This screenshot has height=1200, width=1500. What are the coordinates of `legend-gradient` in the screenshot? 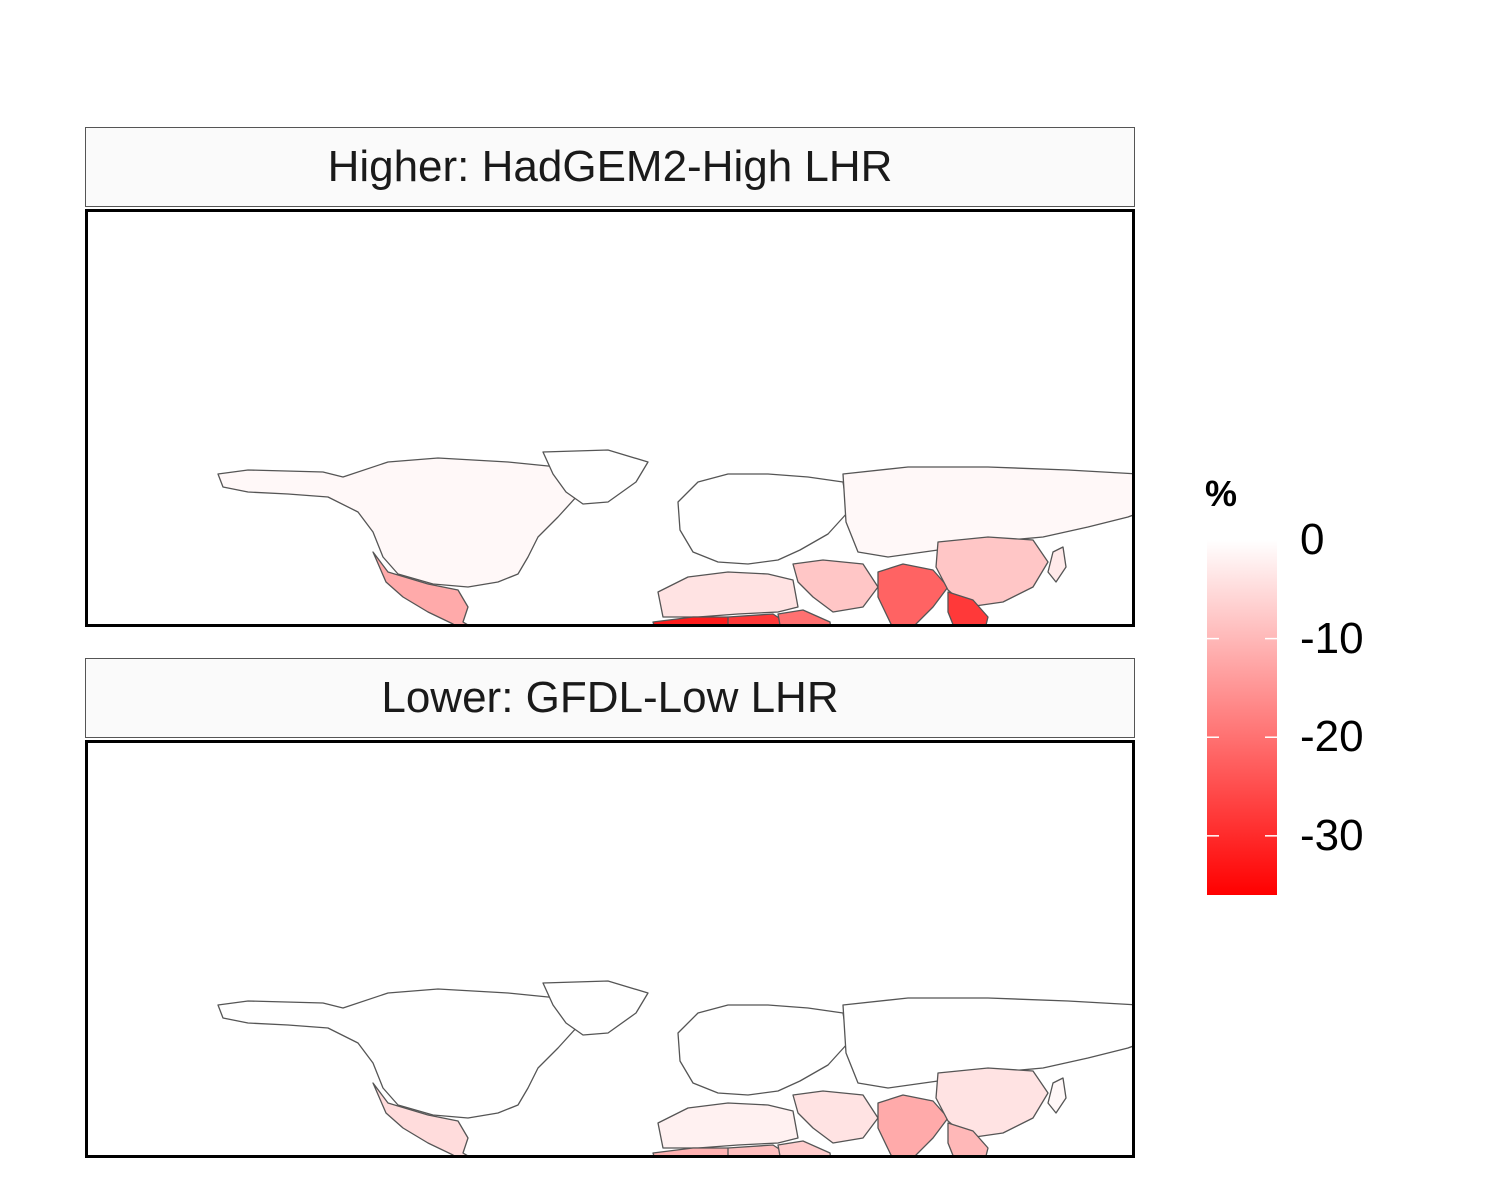 It's located at (1242, 717).